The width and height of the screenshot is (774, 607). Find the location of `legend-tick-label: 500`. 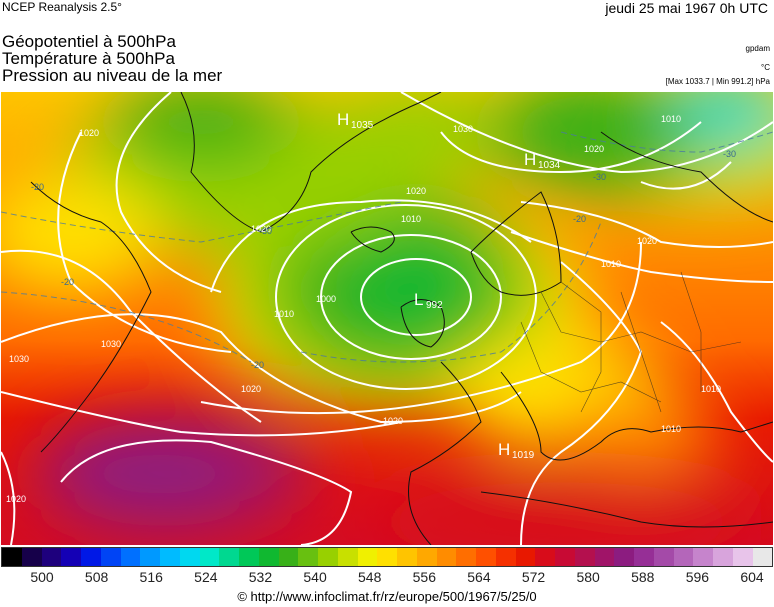

legend-tick-label: 500 is located at coordinates (42, 577).